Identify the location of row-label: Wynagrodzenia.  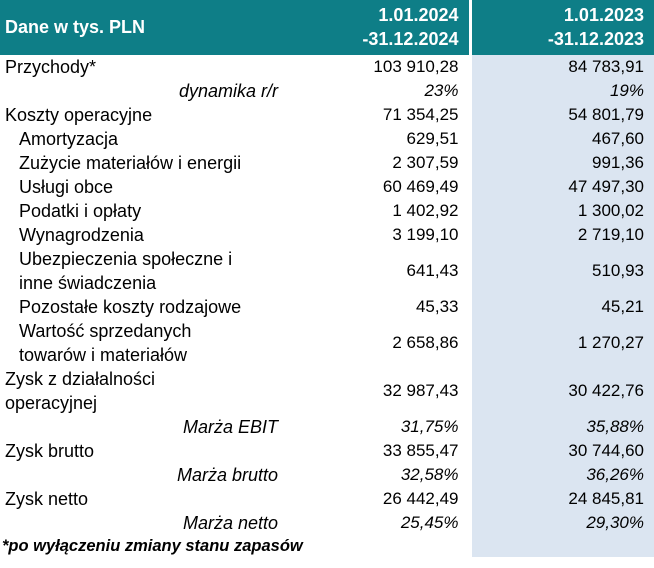
(81, 235).